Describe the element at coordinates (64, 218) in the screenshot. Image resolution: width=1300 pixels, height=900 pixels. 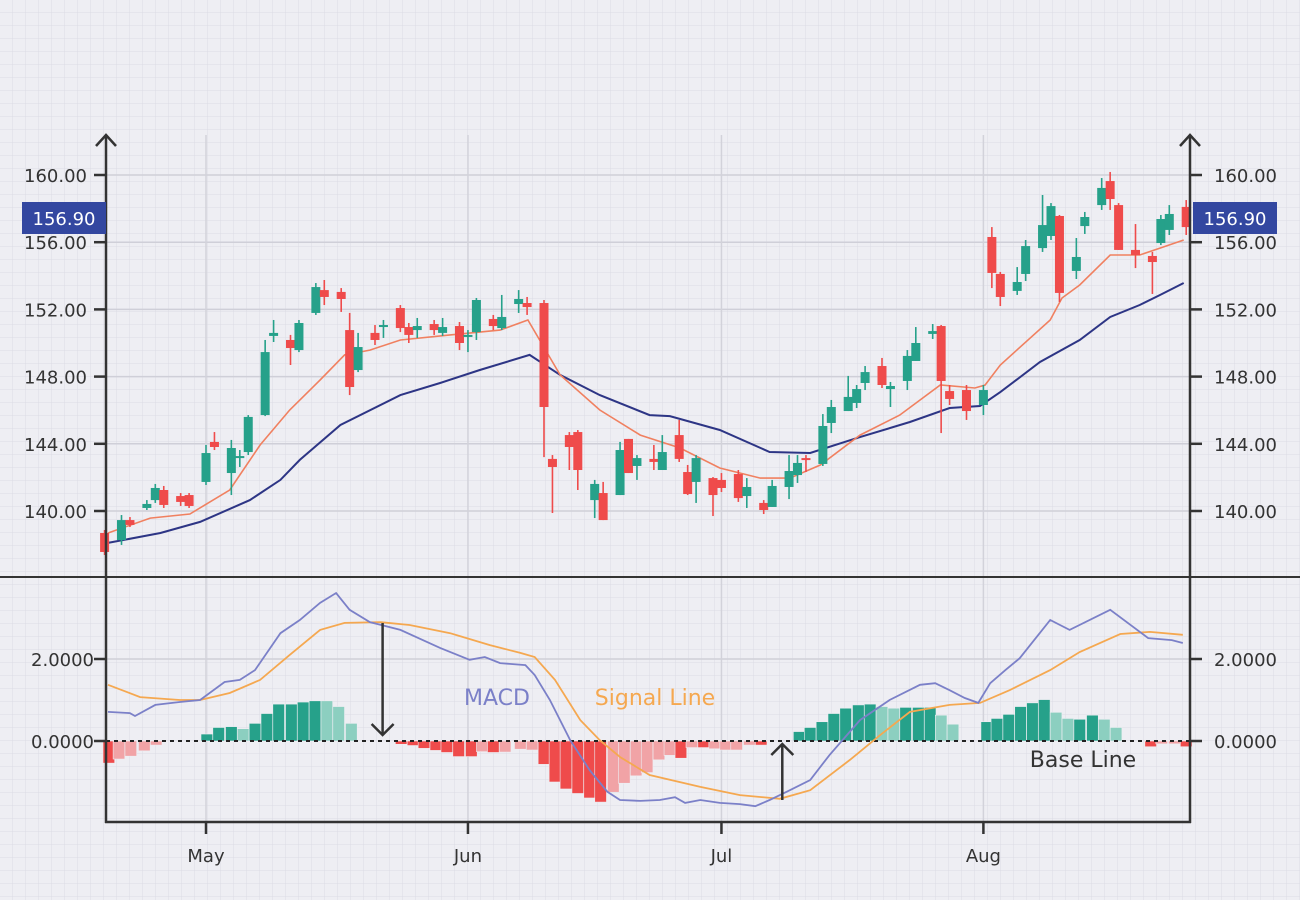
I see `price-tag-bg` at that location.